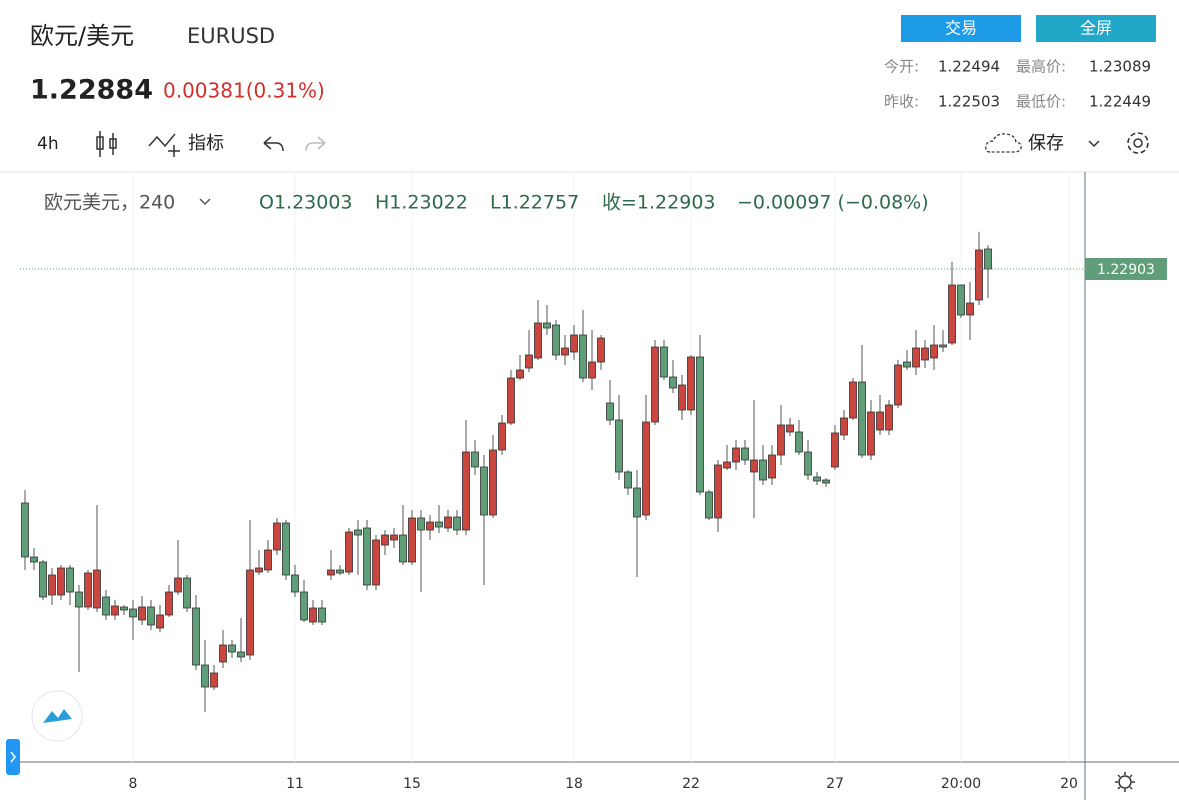  What do you see at coordinates (57, 716) in the screenshot?
I see `logo` at bounding box center [57, 716].